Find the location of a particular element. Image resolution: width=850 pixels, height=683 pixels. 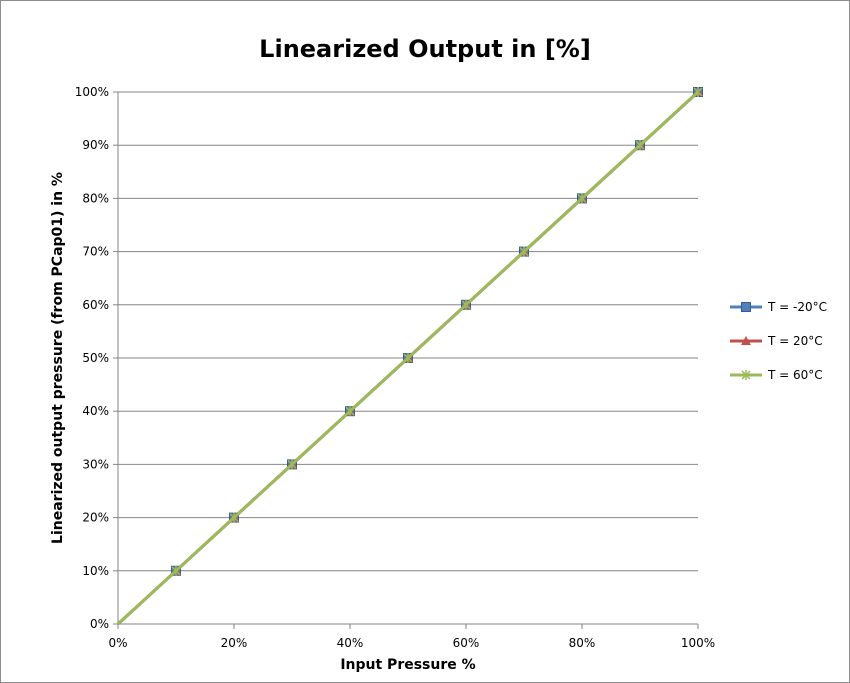

x-tick-label: 40% is located at coordinates (350, 643).